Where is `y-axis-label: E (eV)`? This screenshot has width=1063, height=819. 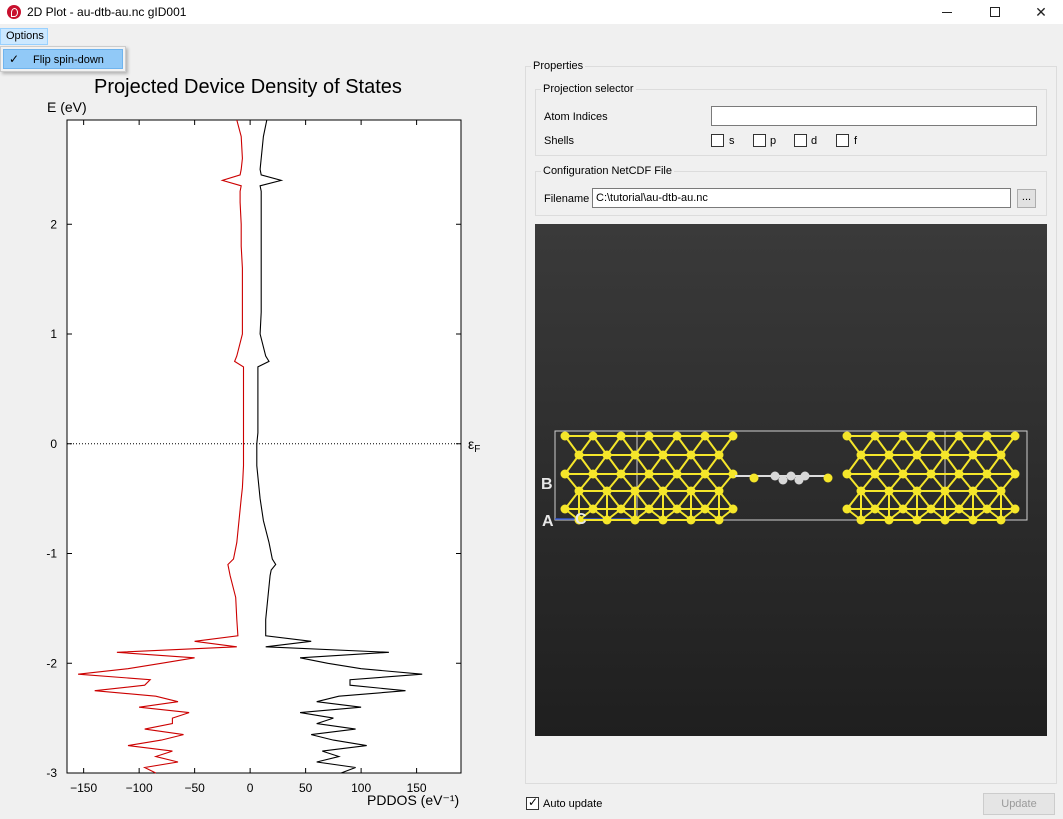
y-axis-label: E (eV) is located at coordinates (67, 107).